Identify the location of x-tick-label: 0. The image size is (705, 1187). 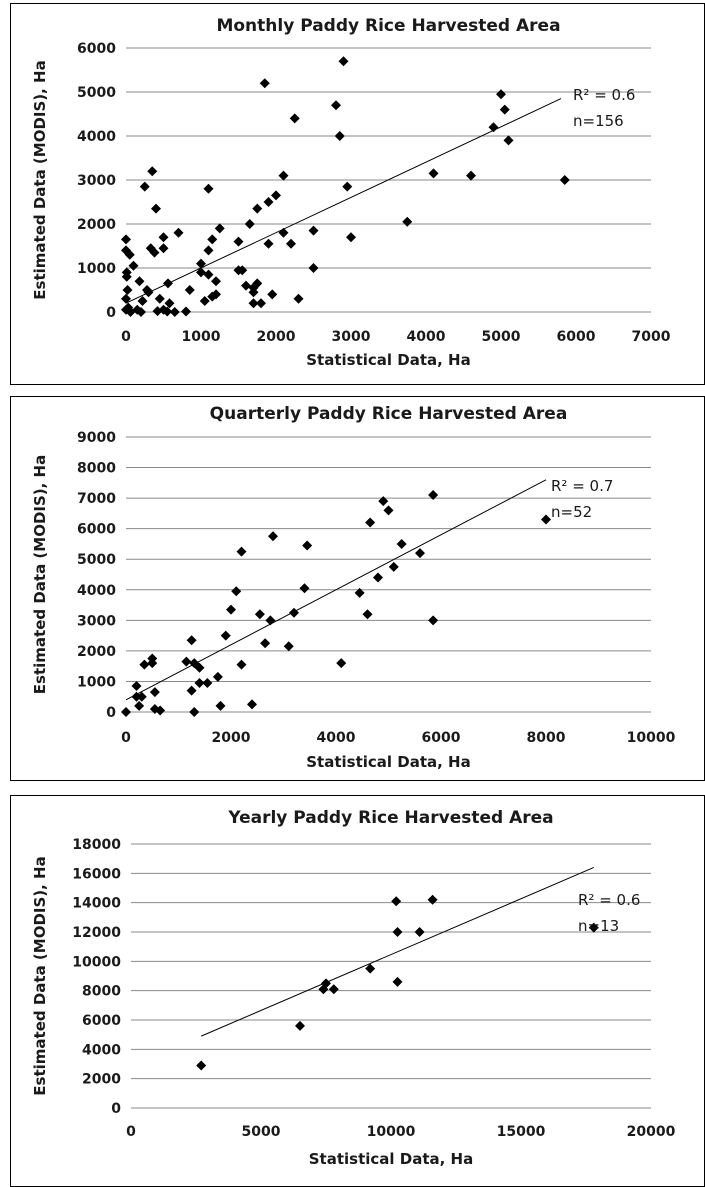
(126, 337).